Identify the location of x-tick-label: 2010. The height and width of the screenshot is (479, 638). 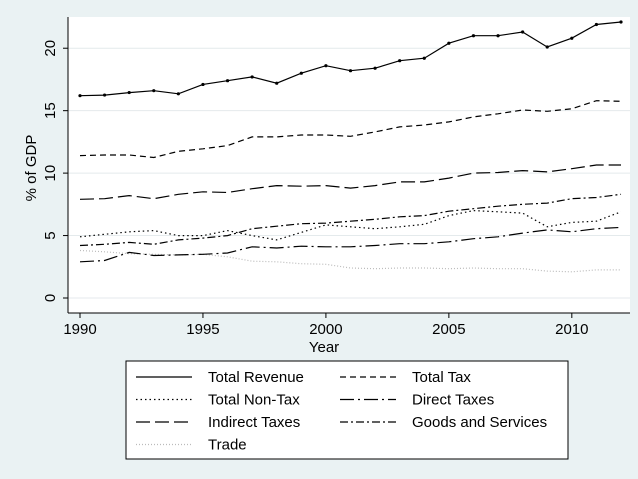
(571, 329).